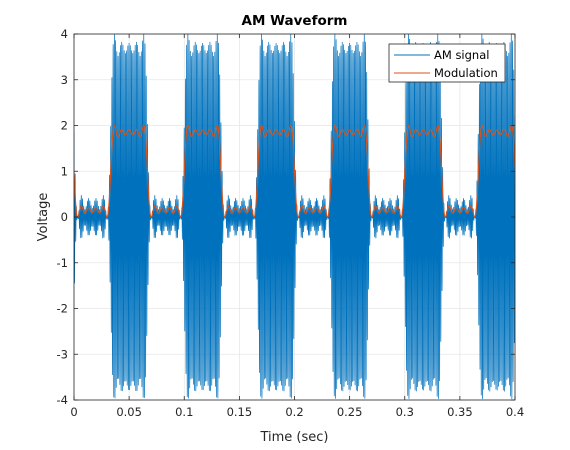 The height and width of the screenshot is (450, 570). Describe the element at coordinates (129, 412) in the screenshot. I see `x-tick-label: 0.05` at that location.